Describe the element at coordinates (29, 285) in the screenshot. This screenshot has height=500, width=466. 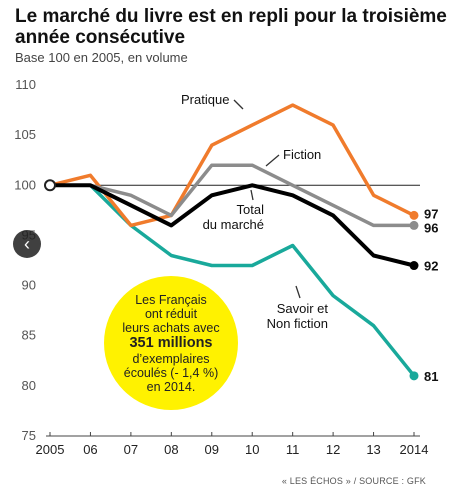
I see `y-tick-label: 90` at that location.